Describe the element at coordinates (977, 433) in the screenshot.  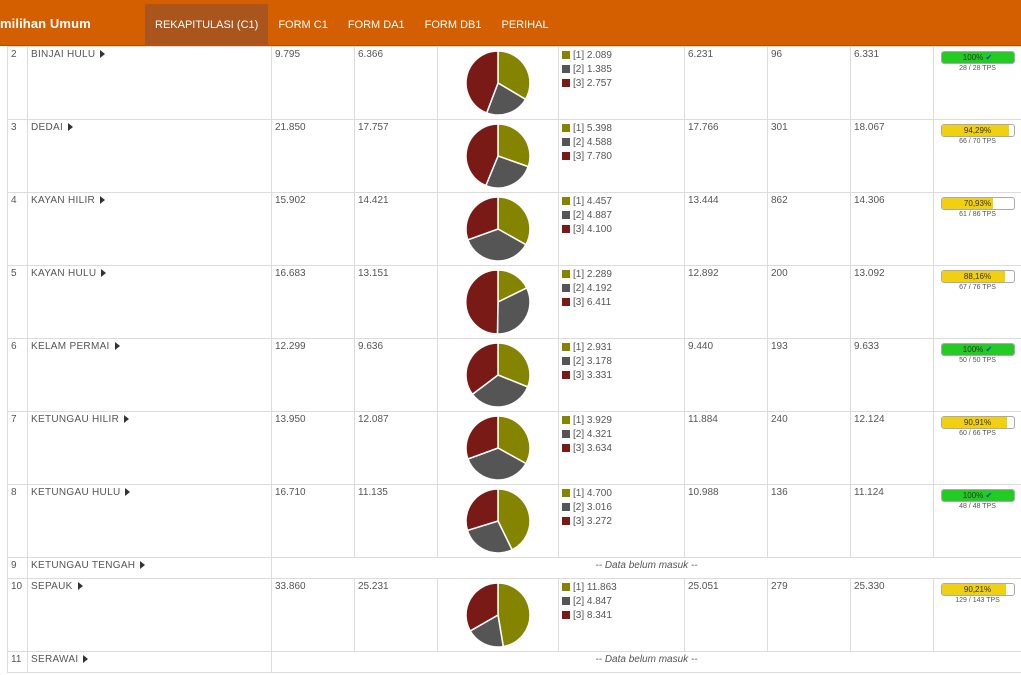
I see `tps-count: 60 / 66 TPS` at that location.